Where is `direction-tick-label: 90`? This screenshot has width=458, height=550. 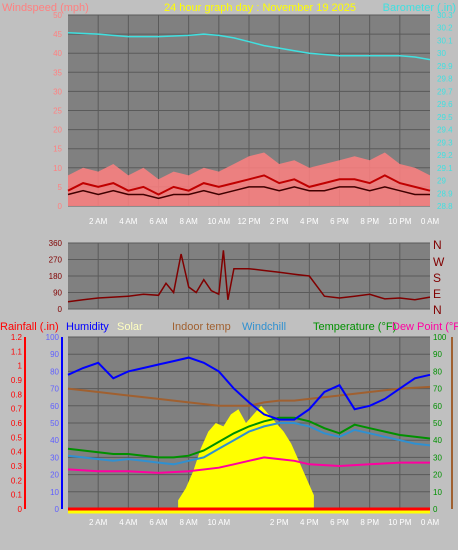
direction-tick-label: 90 is located at coordinates (57, 293).